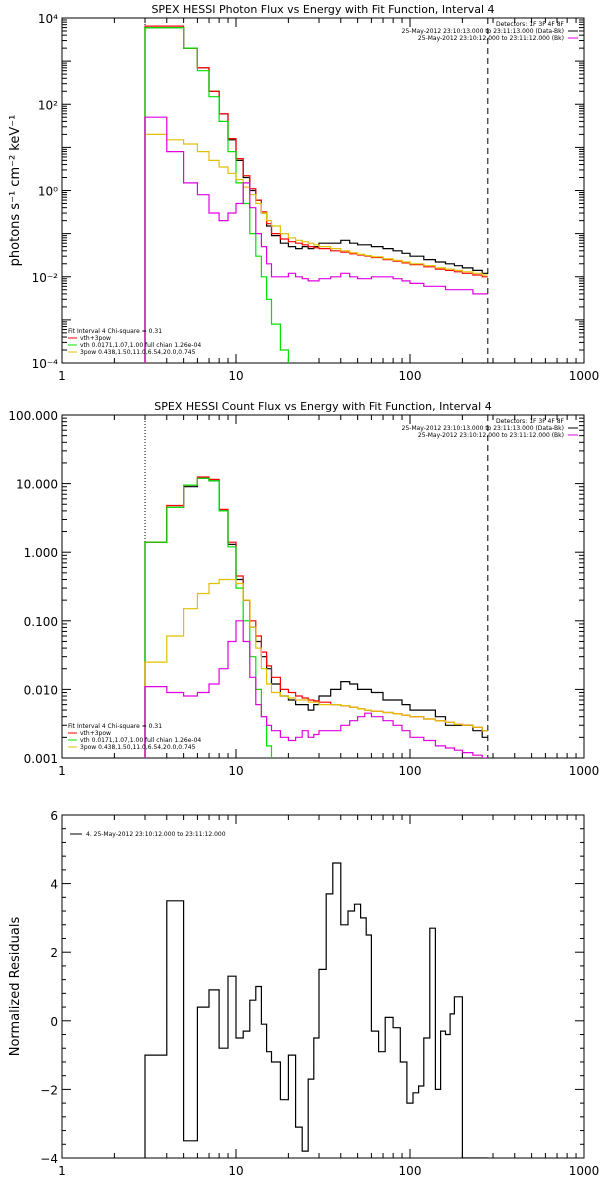 This screenshot has width=600, height=1200. Describe the element at coordinates (48, 192) in the screenshot. I see `y-tick-label: 10⁰` at that location.